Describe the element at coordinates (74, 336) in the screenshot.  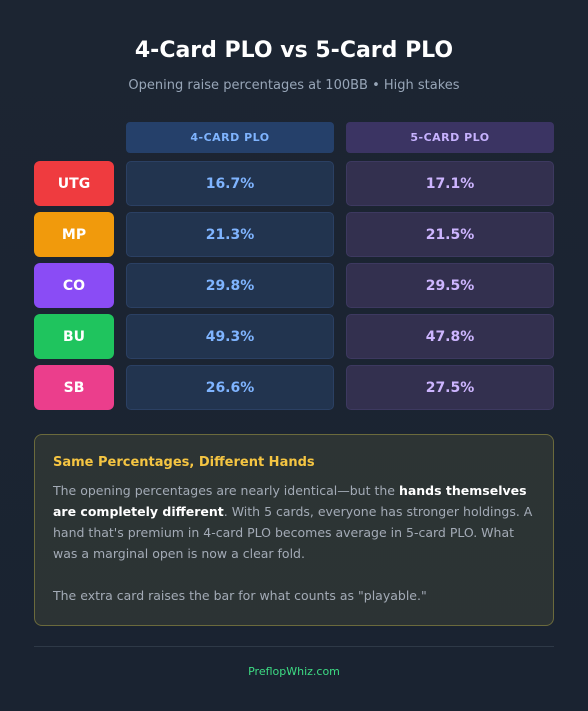
I see `position-label-bu: BU` at that location.